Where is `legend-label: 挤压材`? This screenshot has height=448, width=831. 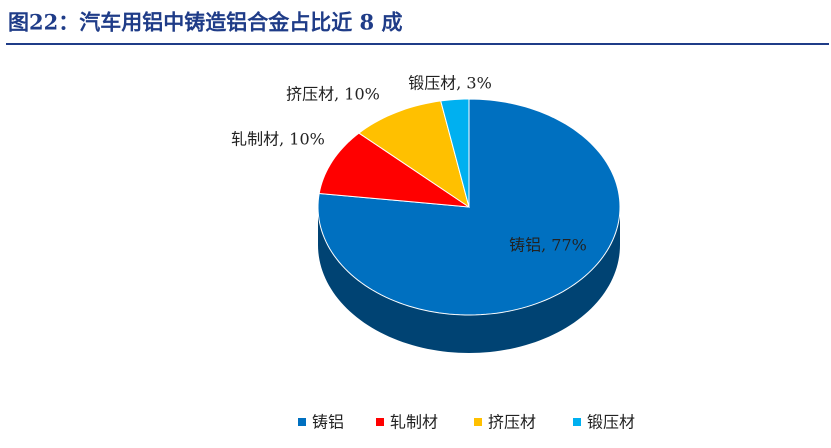
legend-label: 挤压材 is located at coordinates (512, 422).